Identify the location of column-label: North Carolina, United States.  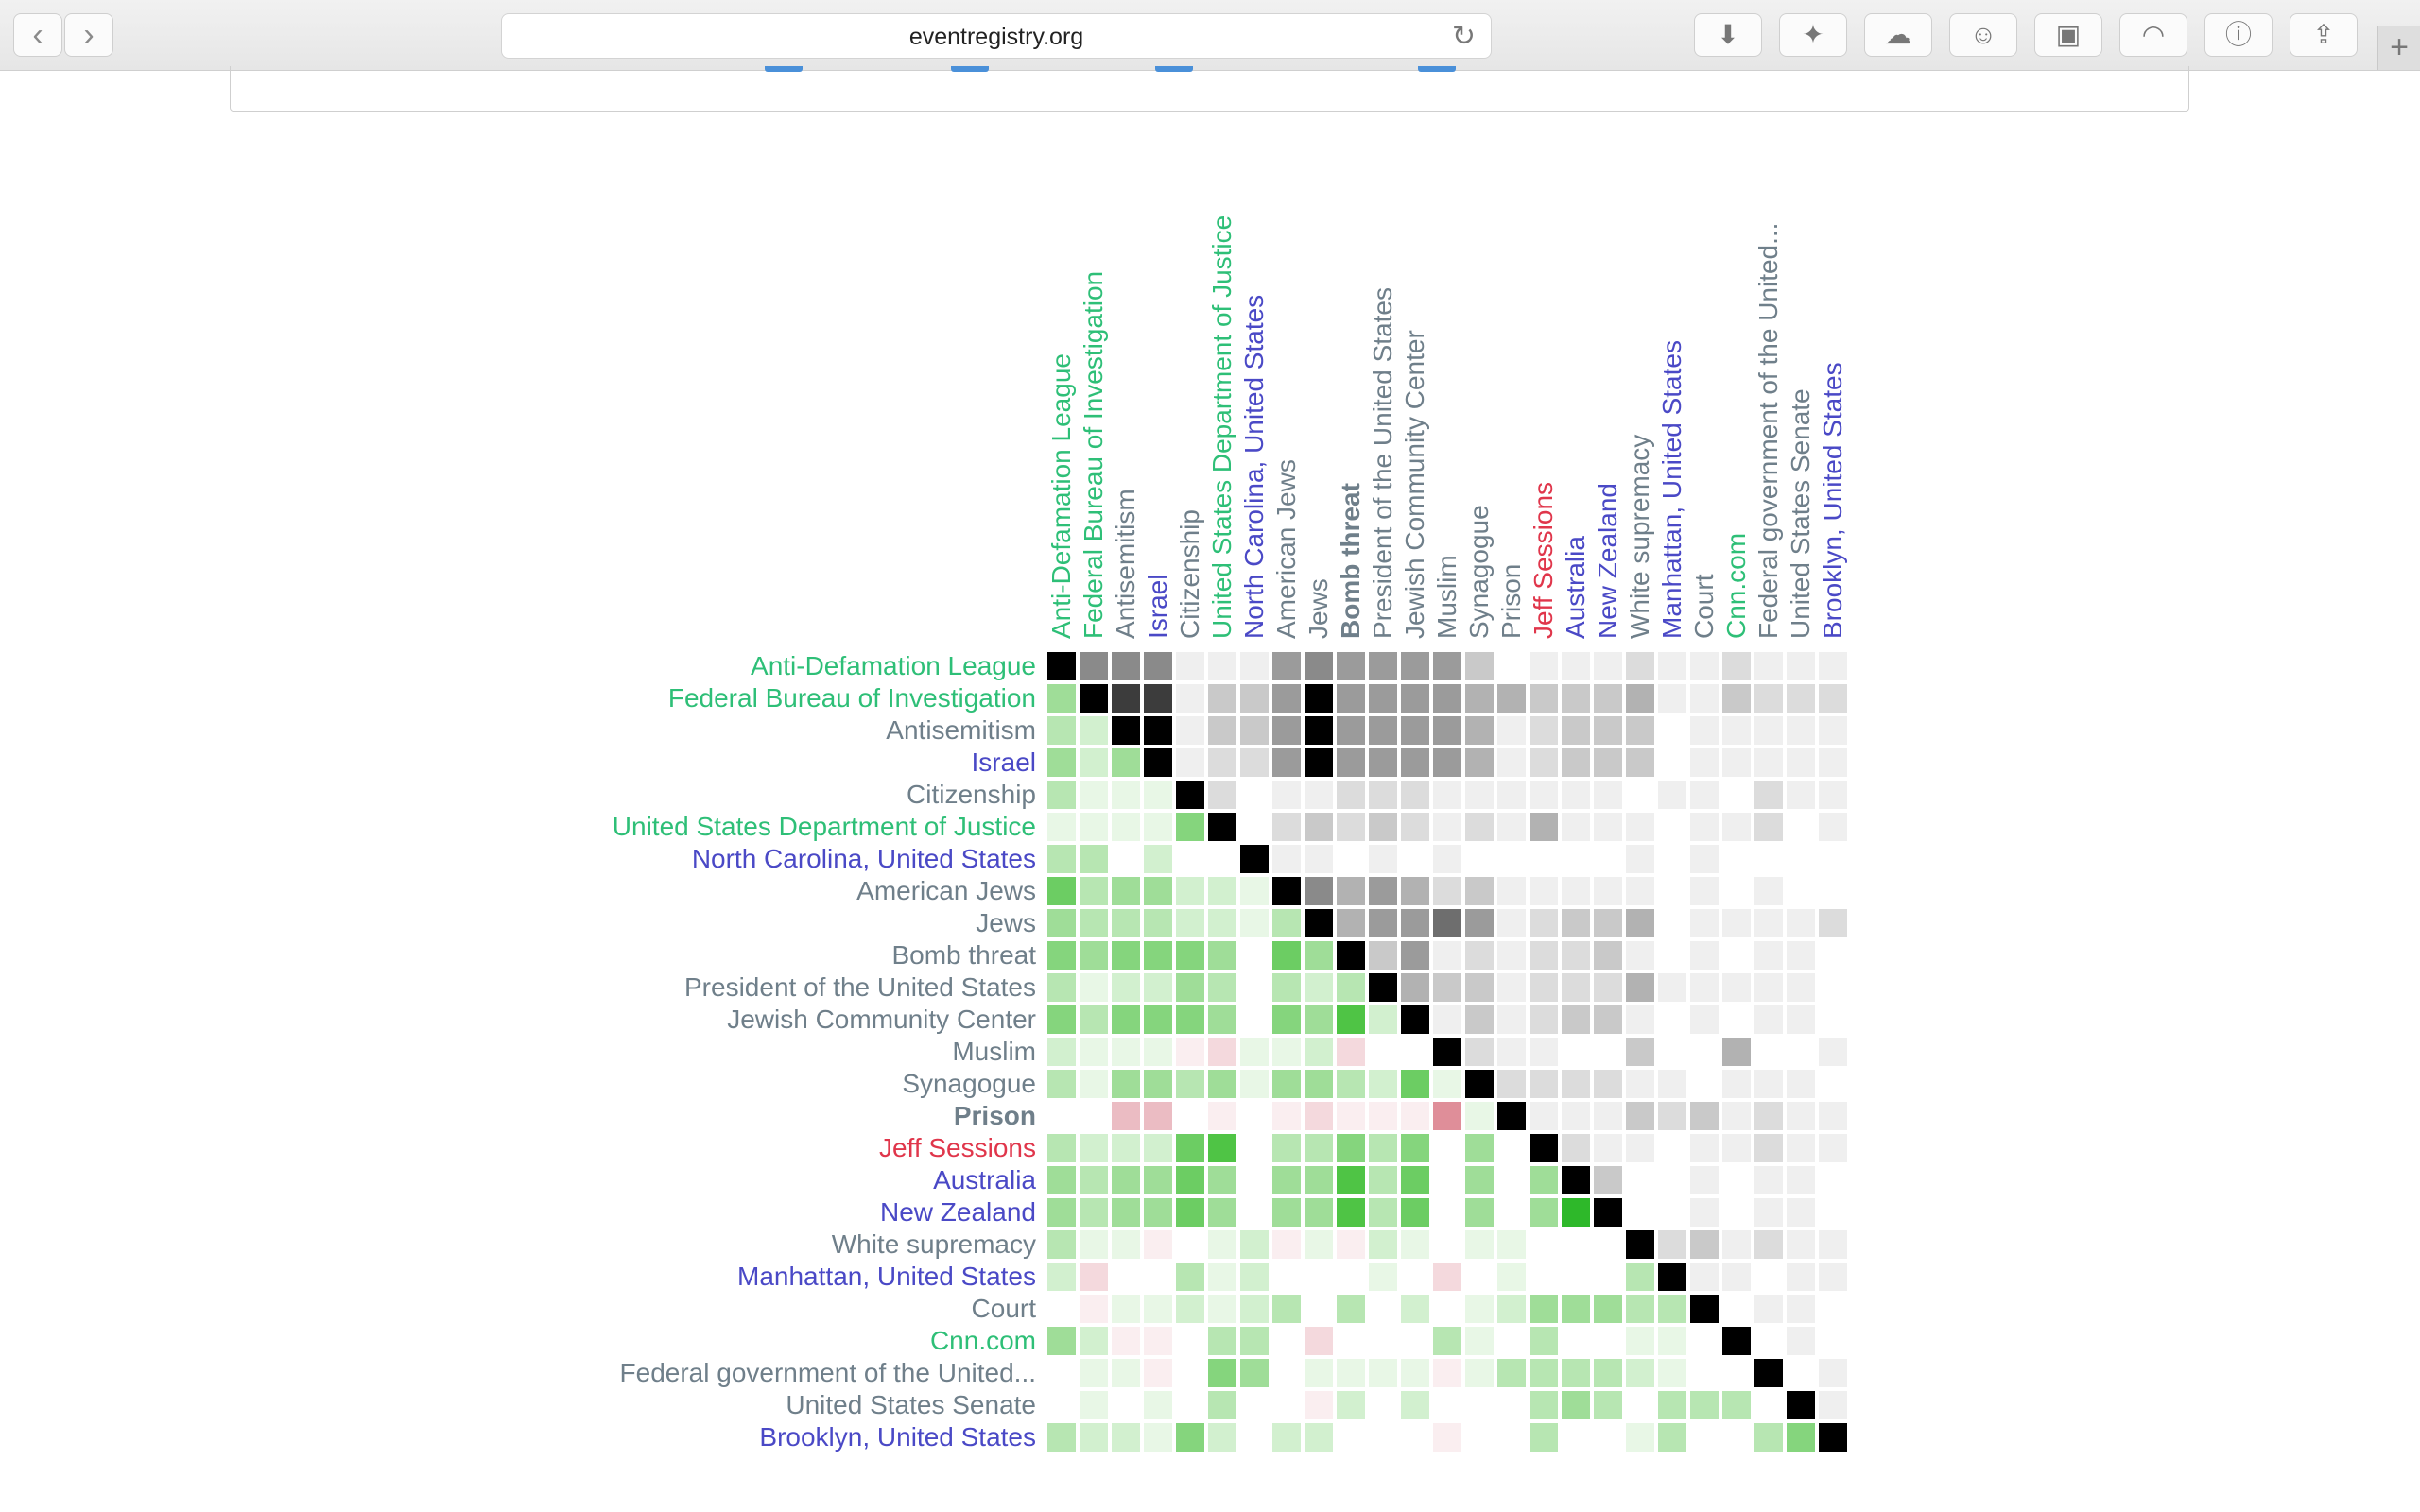
(1254, 466).